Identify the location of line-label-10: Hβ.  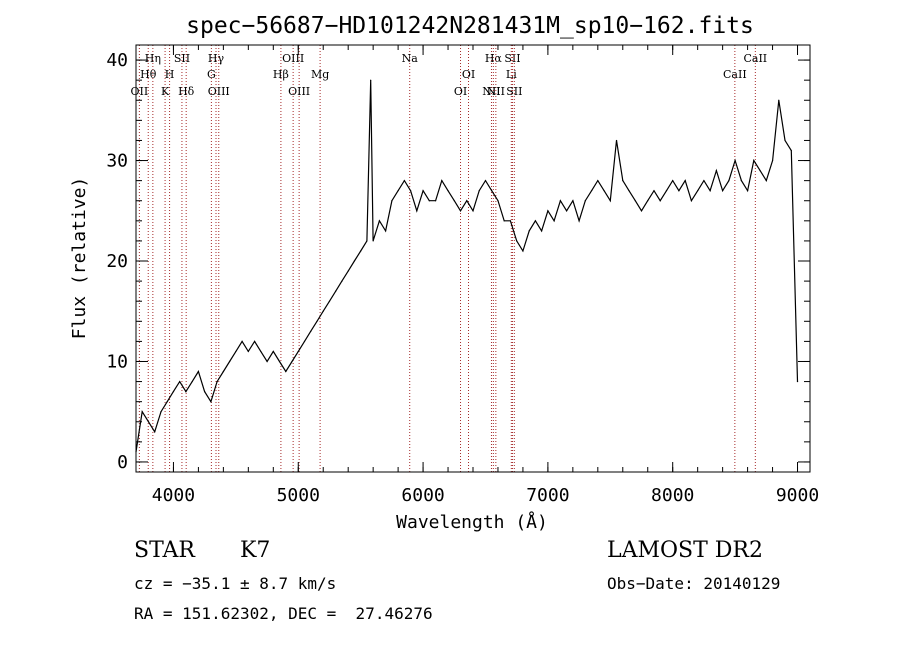
(281, 74).